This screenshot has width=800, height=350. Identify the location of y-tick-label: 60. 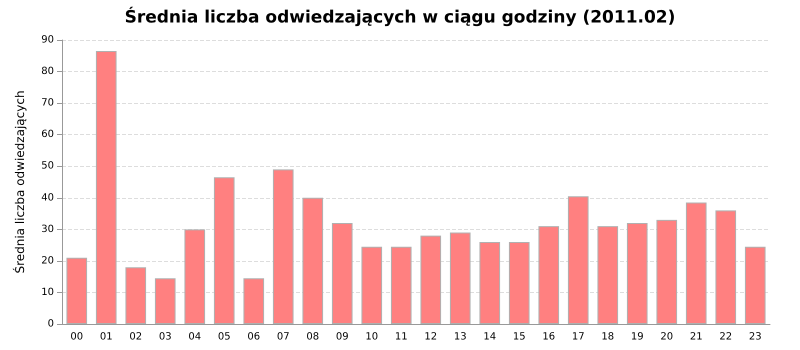
(47, 134).